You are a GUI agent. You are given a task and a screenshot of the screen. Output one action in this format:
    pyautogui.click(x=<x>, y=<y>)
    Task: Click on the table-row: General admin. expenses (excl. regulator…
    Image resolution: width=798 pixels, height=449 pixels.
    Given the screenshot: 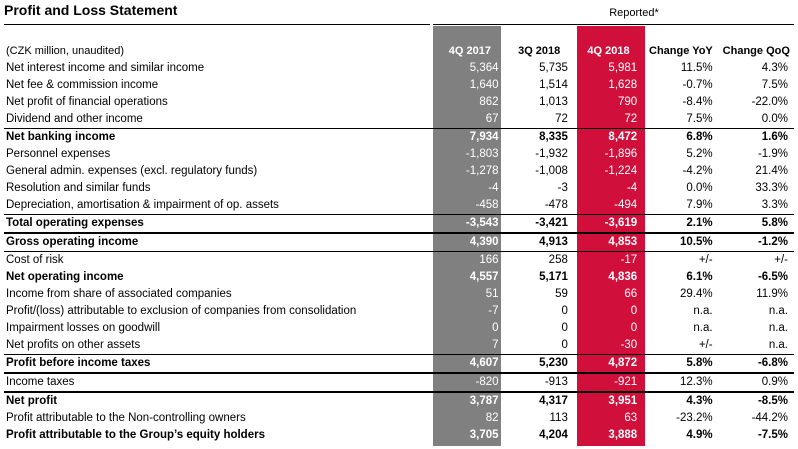 What is the action you would take?
    pyautogui.click(x=399, y=171)
    